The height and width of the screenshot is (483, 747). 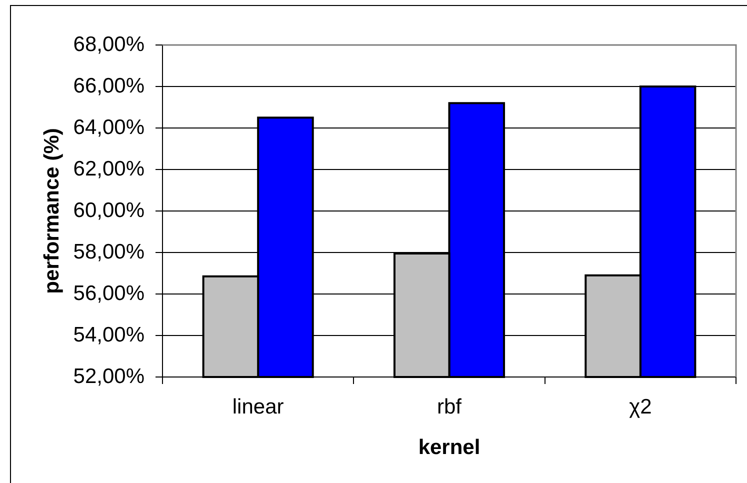 I want to click on y-tick-label: 60,00%, so click(x=108, y=210).